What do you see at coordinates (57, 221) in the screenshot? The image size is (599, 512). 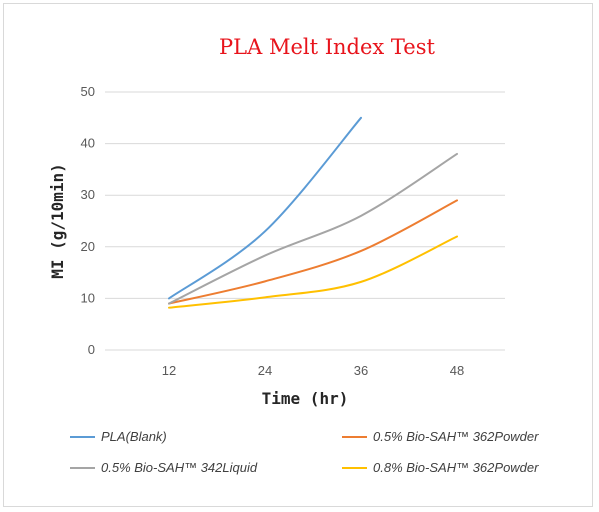 I see `y-axis-title: MI (g/10min)` at bounding box center [57, 221].